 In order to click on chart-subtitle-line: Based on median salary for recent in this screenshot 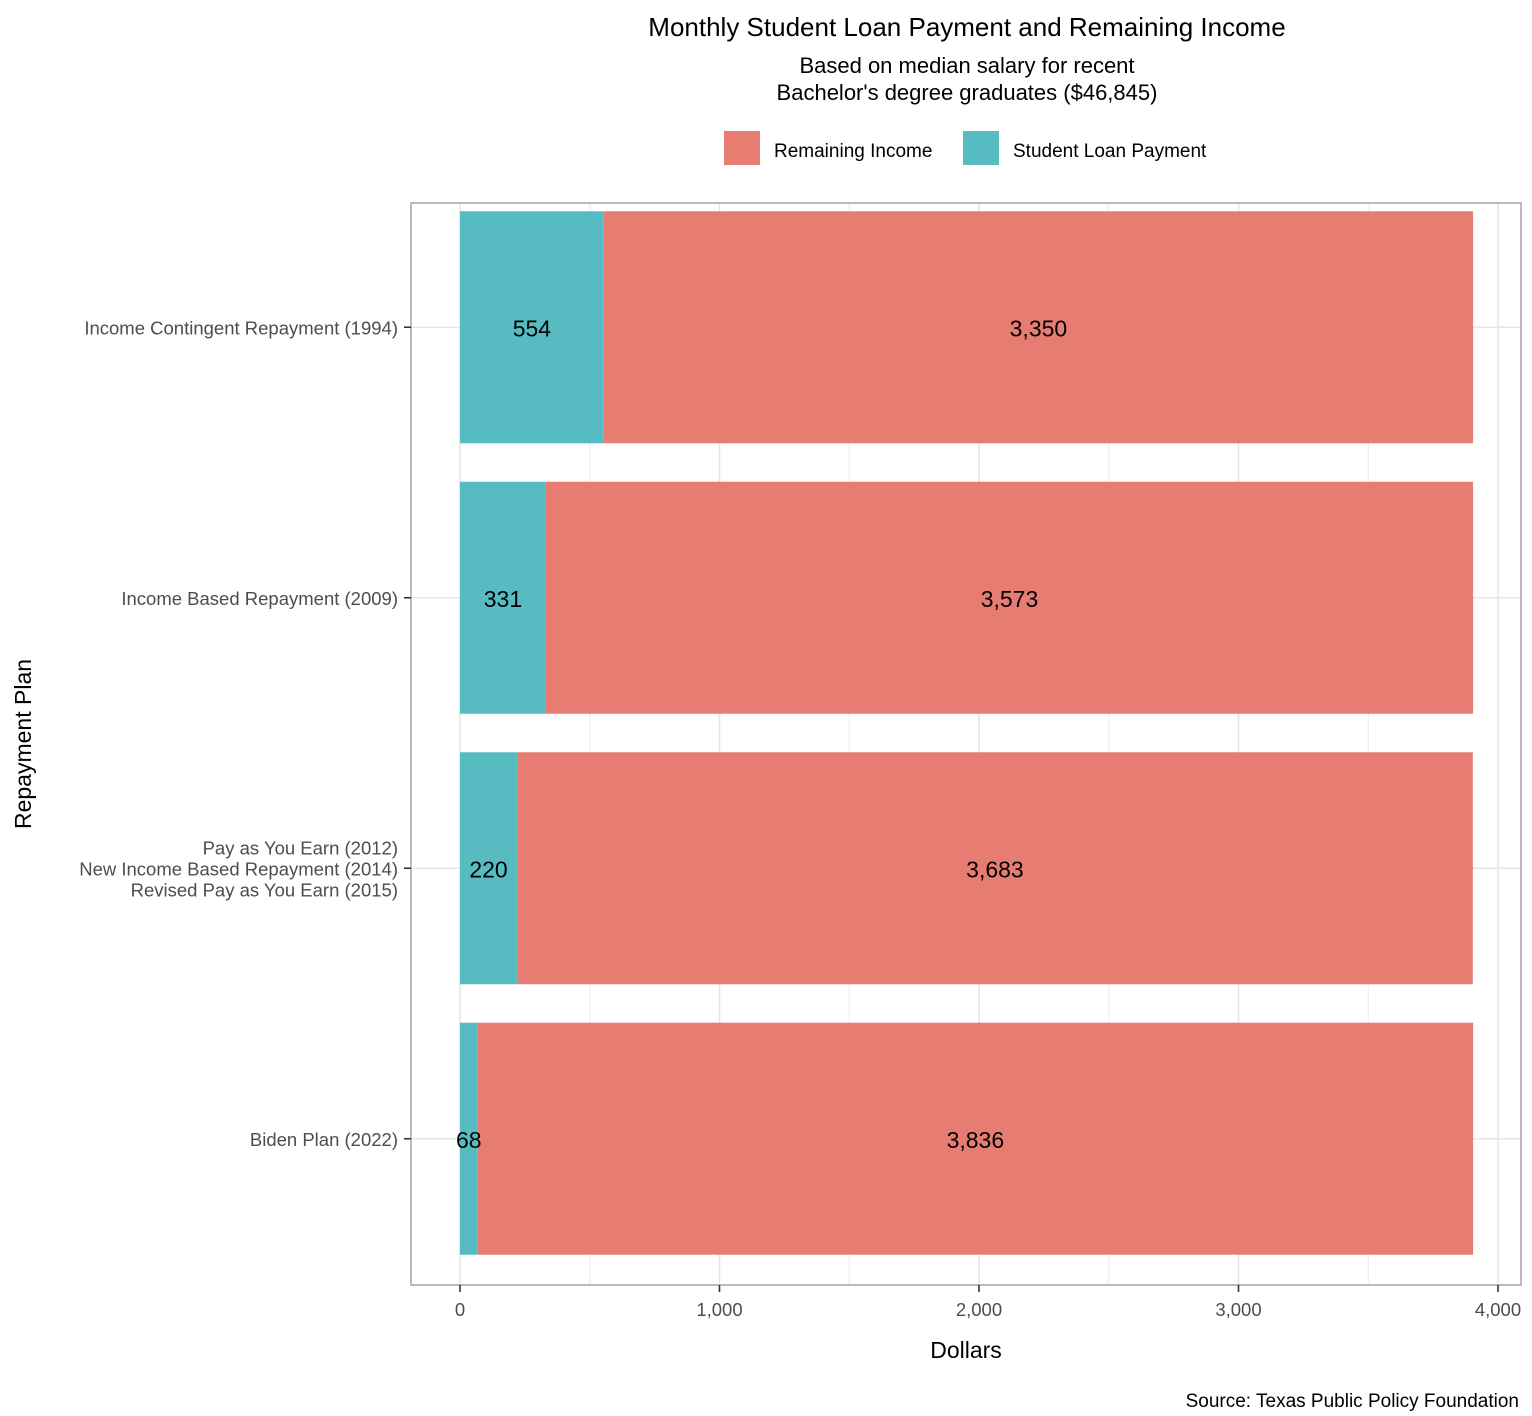, I will do `click(966, 65)`.